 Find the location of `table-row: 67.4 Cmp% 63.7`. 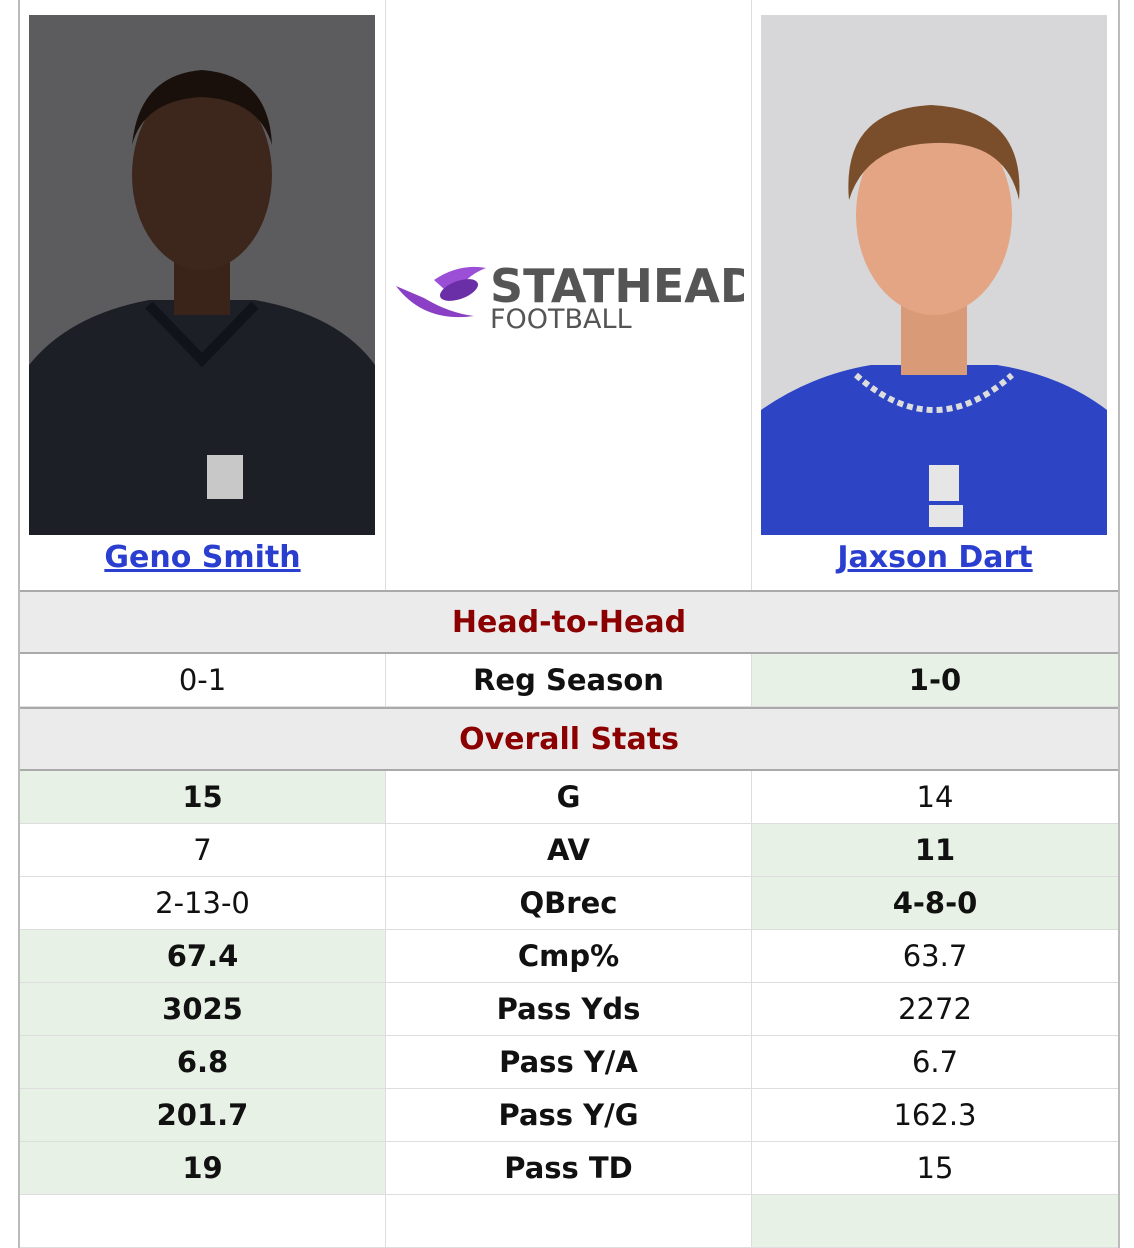

table-row: 67.4 Cmp% 63.7 is located at coordinates (569, 956).